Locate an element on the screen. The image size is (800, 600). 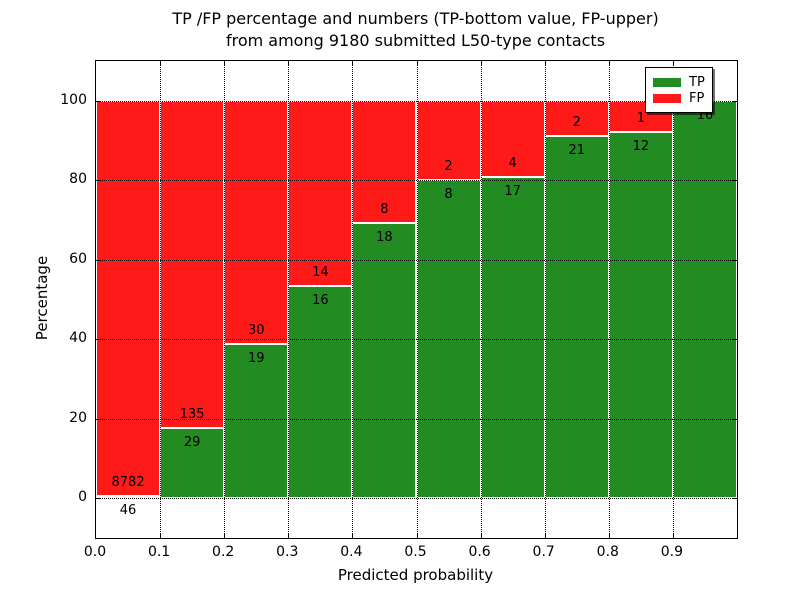
y-tick-label: 80 is located at coordinates (78, 179).